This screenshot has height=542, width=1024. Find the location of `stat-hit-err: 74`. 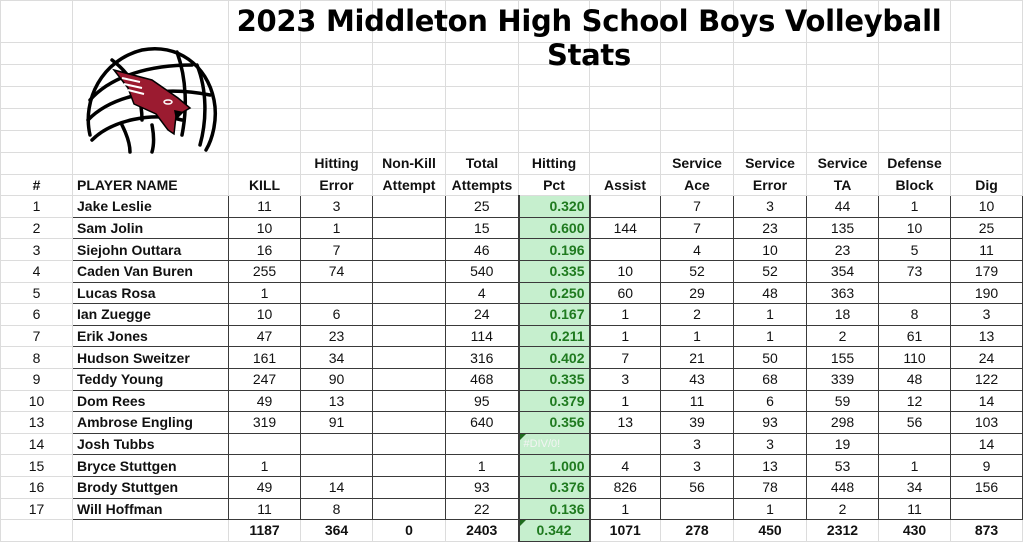

stat-hit-err: 74 is located at coordinates (336, 271).